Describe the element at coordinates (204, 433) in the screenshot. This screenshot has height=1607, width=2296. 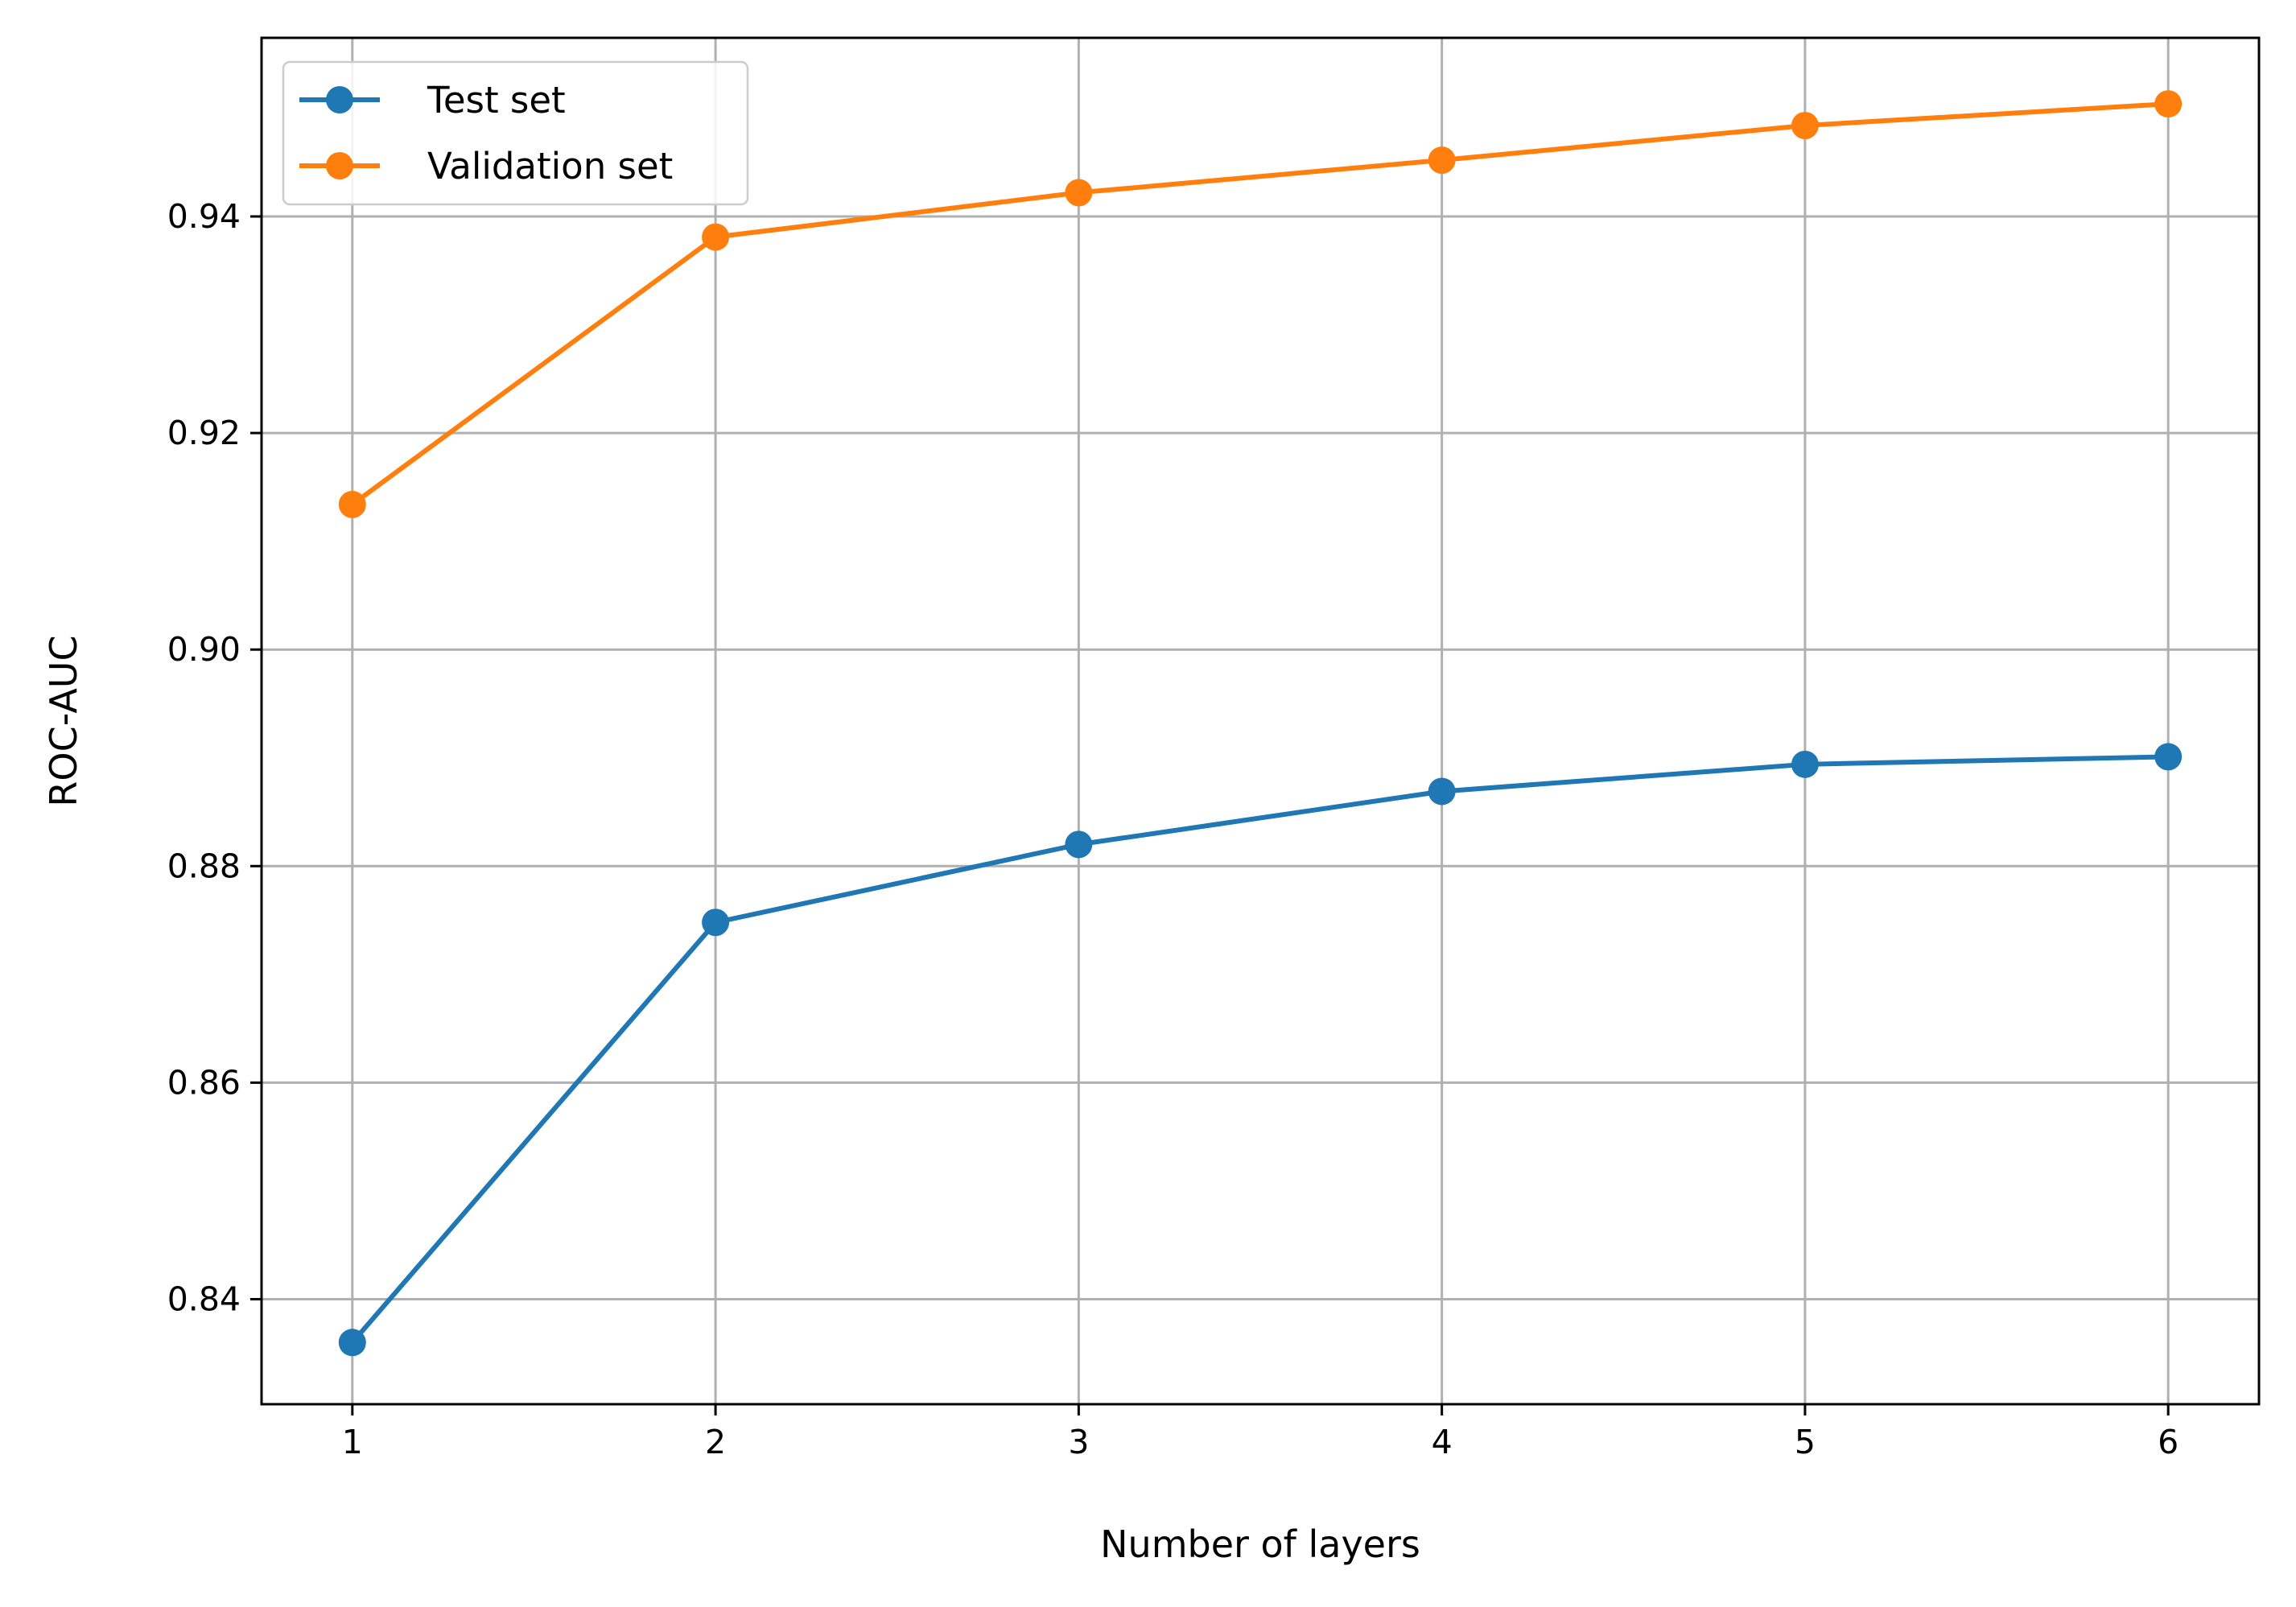
I see `y-tick-label: 0.92` at that location.